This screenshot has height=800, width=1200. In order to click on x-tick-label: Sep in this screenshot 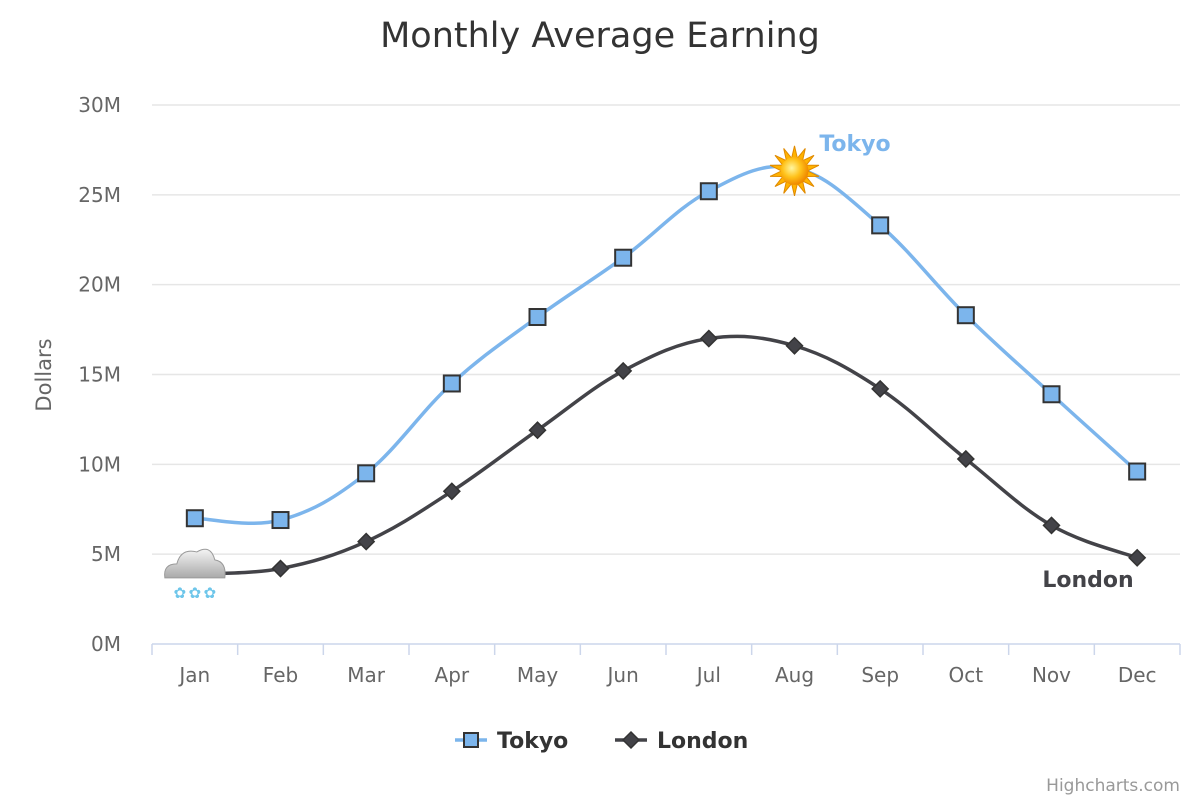, I will do `click(880, 675)`.